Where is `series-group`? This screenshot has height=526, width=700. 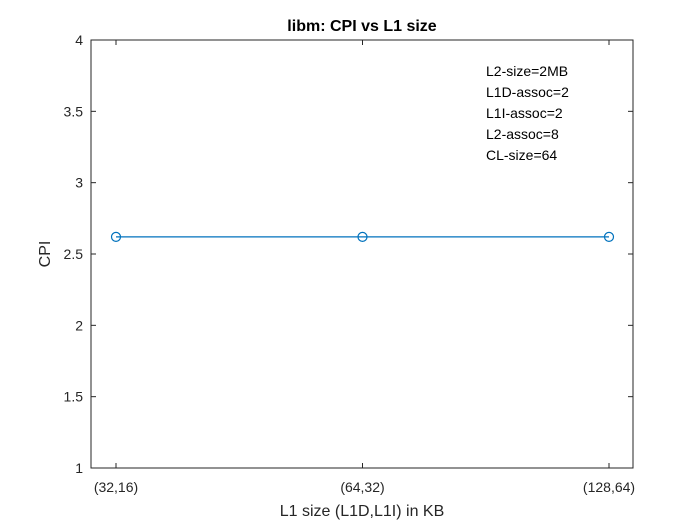
series-group is located at coordinates (362, 236).